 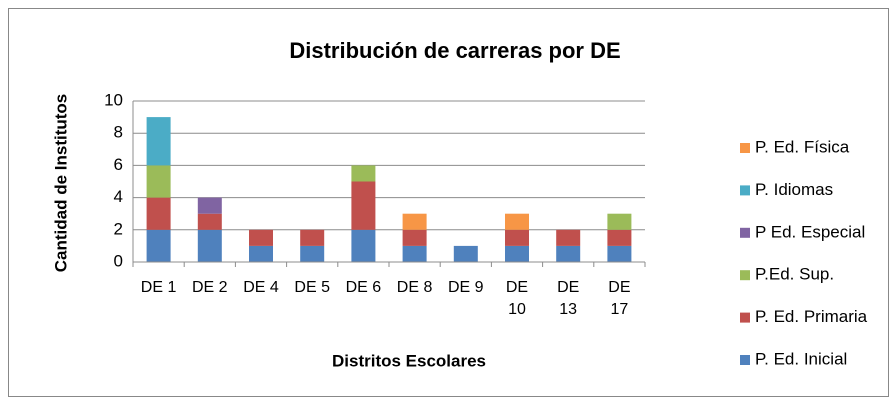 What do you see at coordinates (810, 231) in the screenshot?
I see `legend-label: P Ed. Especial` at bounding box center [810, 231].